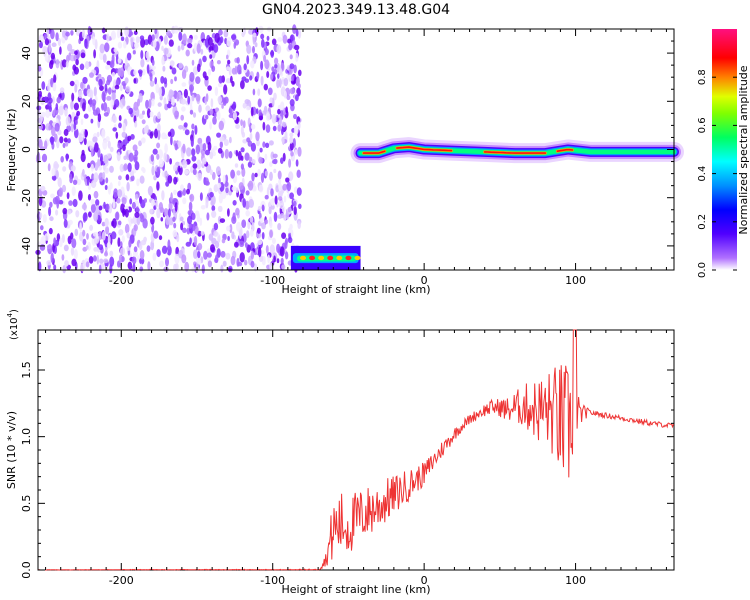  What do you see at coordinates (357, 258) in the screenshot?
I see `onset-peak` at bounding box center [357, 258].